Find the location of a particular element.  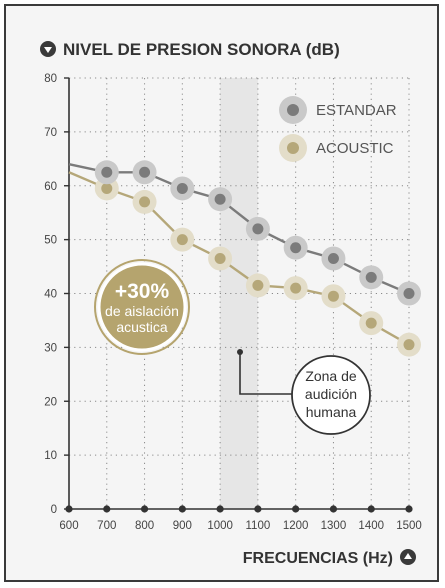

legend-marker-acoustic is located at coordinates (293, 148).